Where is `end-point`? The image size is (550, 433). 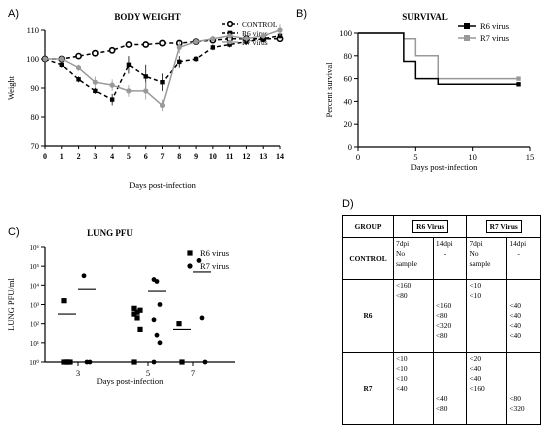 end-point is located at coordinates (518, 78).